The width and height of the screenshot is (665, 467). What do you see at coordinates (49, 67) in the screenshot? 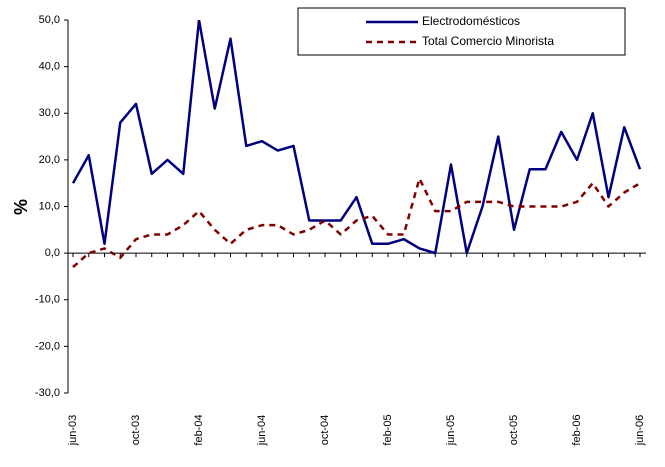
I see `y-tick-label: 40,0` at bounding box center [49, 67].